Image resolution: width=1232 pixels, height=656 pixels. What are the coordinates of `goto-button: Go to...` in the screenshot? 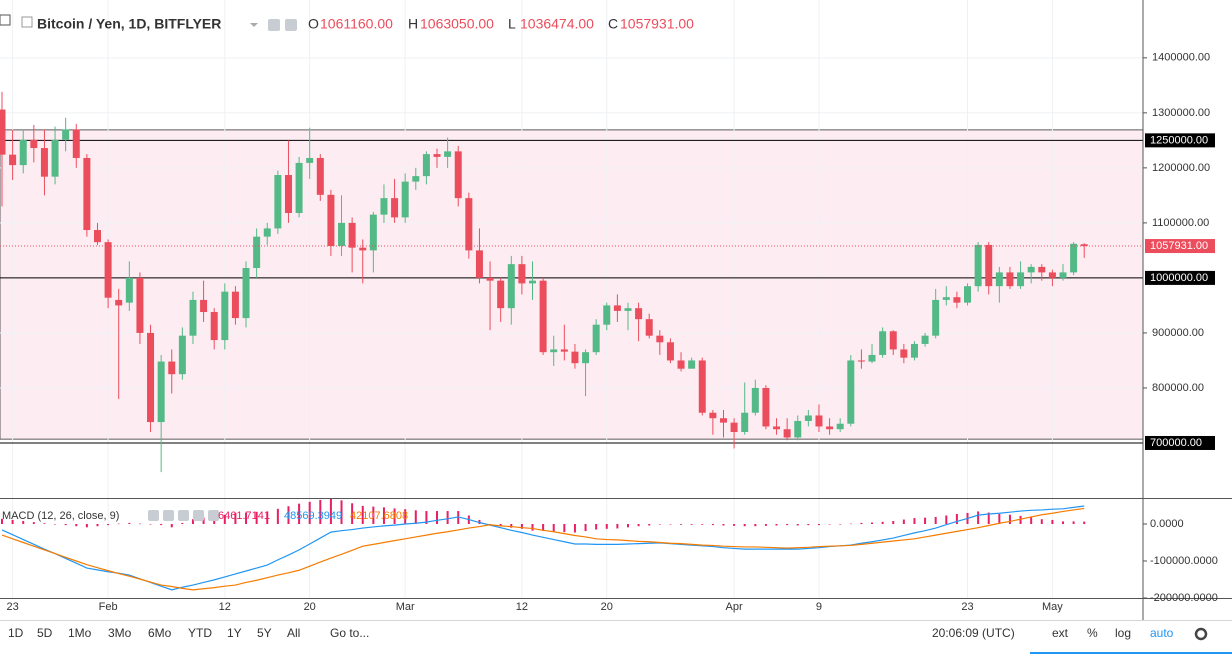 It's located at (349, 633).